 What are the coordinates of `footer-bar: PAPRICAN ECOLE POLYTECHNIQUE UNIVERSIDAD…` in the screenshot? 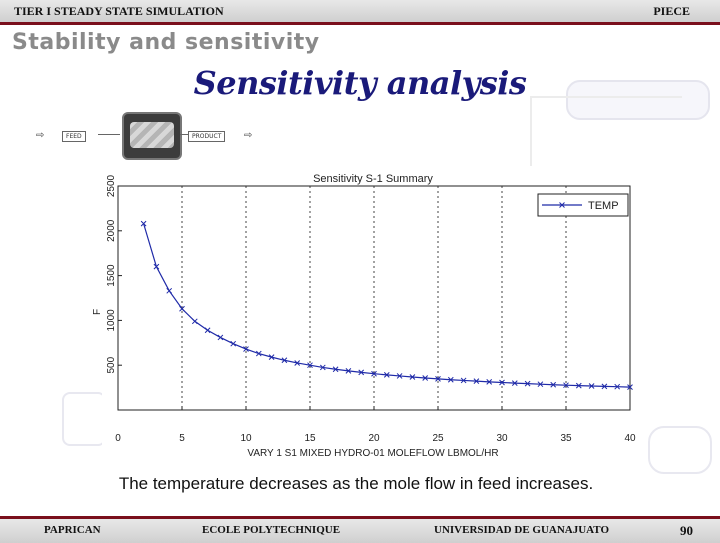 It's located at (360, 529).